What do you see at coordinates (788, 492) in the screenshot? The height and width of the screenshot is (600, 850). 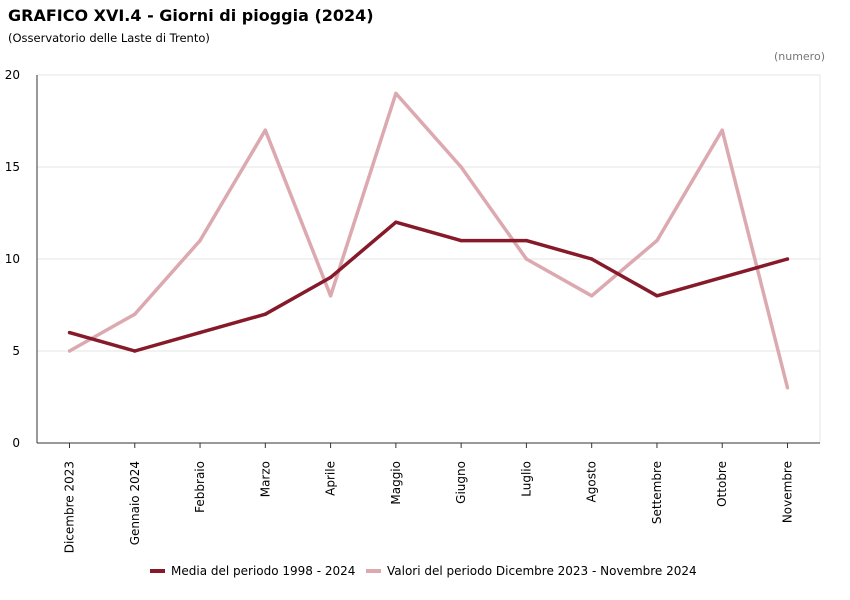 I see `x-tick-label: Novembre` at bounding box center [788, 492].